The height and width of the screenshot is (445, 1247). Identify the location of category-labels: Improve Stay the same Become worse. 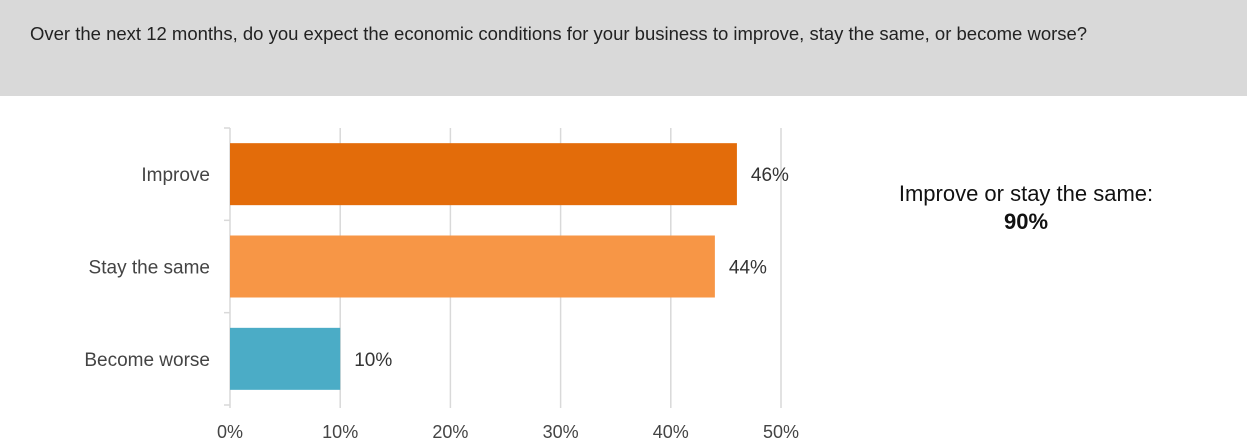
(147, 268).